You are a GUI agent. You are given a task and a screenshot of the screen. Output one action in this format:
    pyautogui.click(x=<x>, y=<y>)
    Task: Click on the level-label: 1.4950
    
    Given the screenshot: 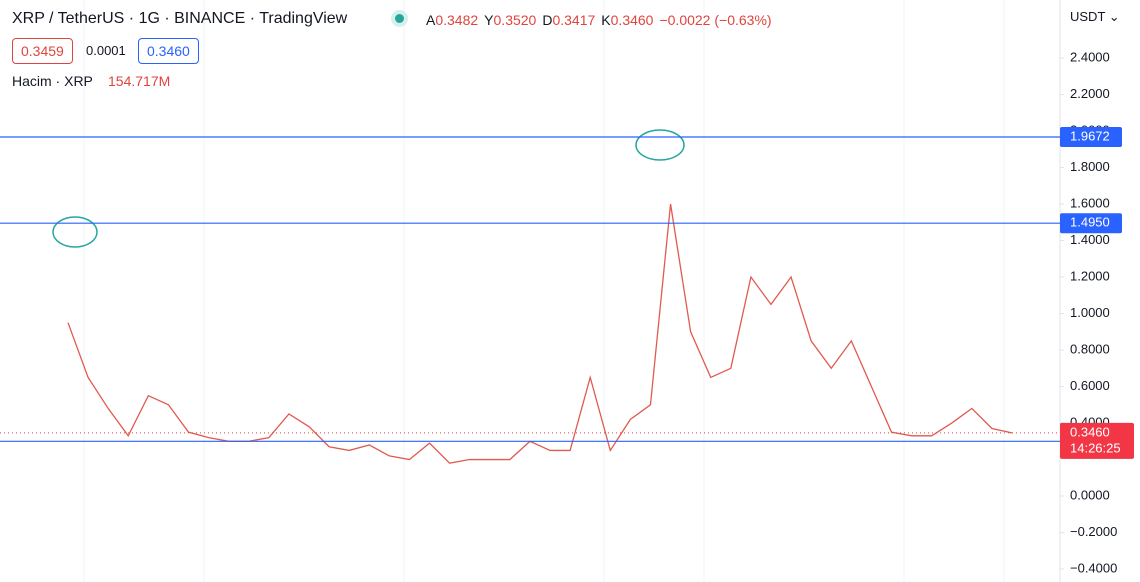 What is the action you would take?
    pyautogui.click(x=1090, y=222)
    